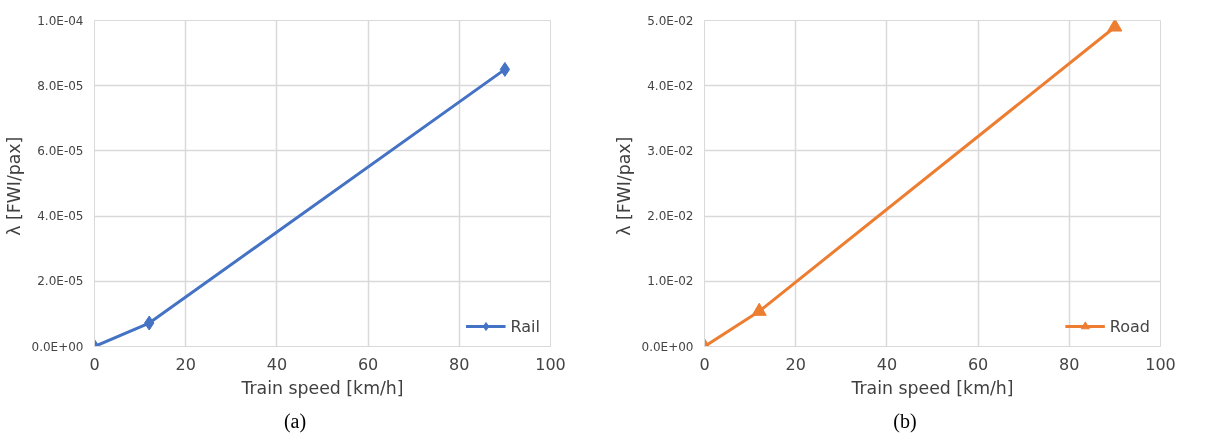 This screenshot has width=1208, height=446. Describe the element at coordinates (670, 150) in the screenshot. I see `y-tick-label: 3.0E-02` at that location.